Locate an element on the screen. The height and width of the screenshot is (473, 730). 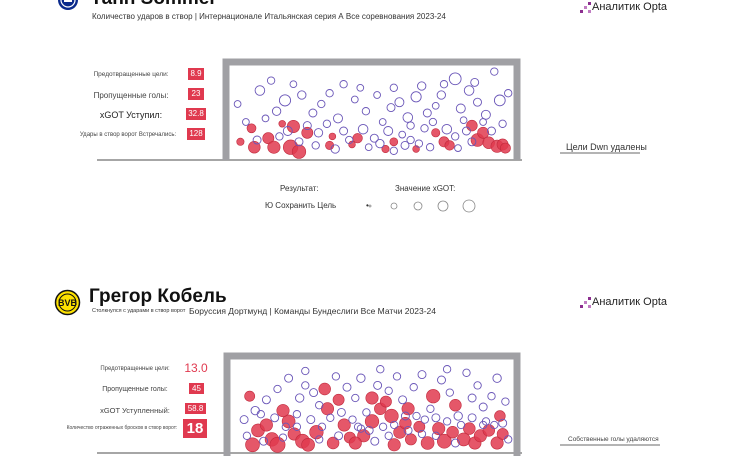
legend-circle-xl is located at coordinates (469, 206).